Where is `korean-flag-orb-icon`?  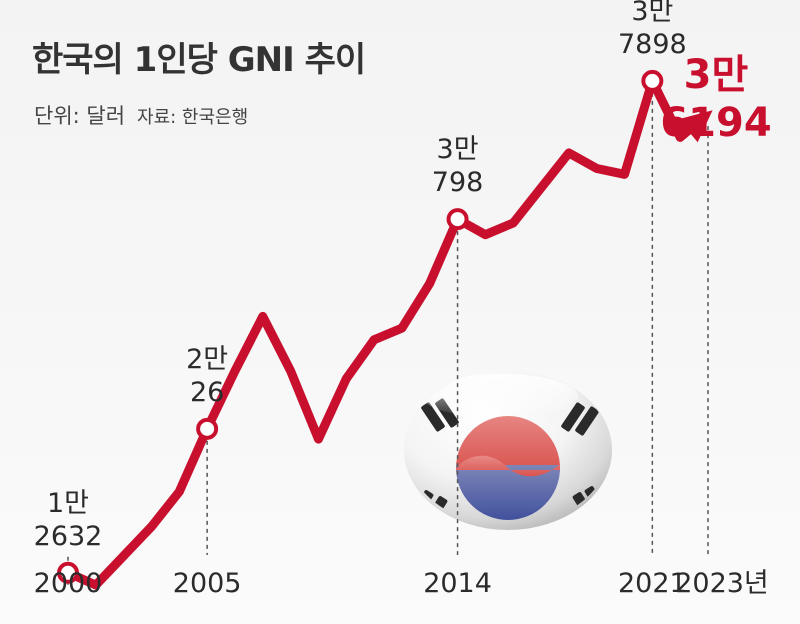 korean-flag-orb-icon is located at coordinates (508, 450).